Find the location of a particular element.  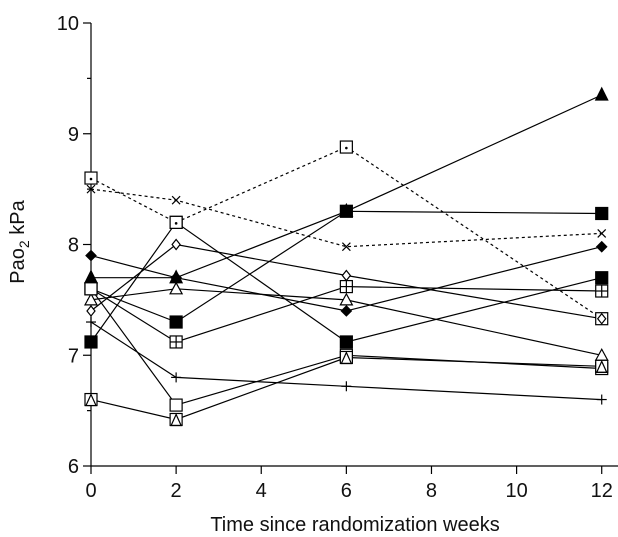

y-axis-title-main: Pao is located at coordinates (18, 266).